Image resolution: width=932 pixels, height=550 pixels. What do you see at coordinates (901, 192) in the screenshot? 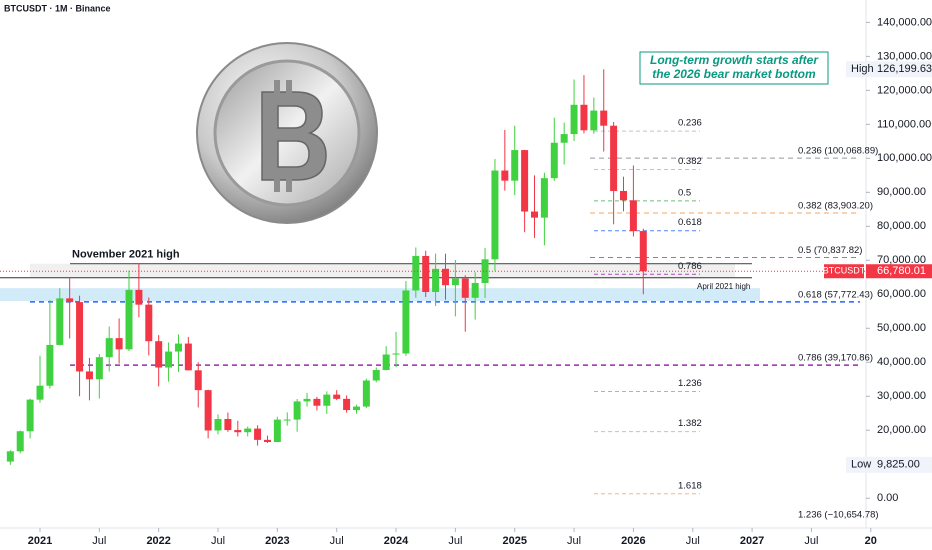
I see `y-tick-label: 90,000.00` at bounding box center [901, 192].